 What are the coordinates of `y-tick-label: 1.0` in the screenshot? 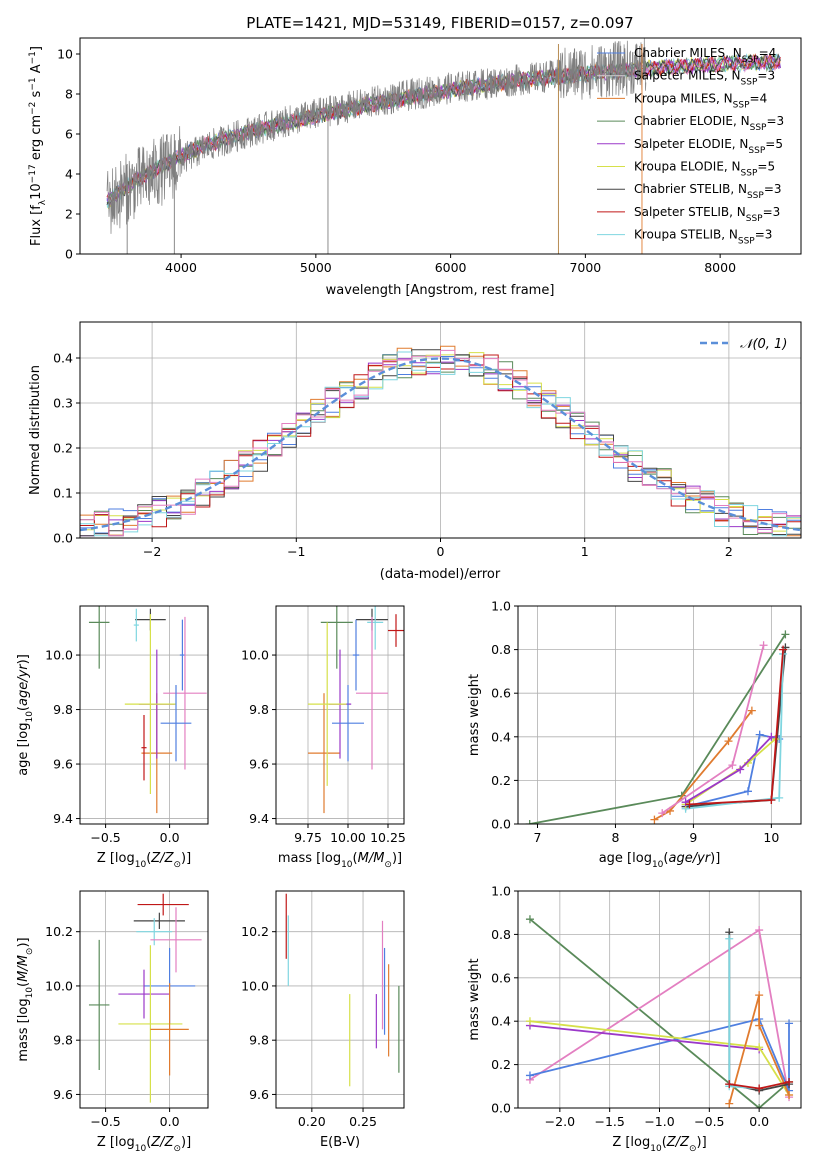 It's located at (501, 606).